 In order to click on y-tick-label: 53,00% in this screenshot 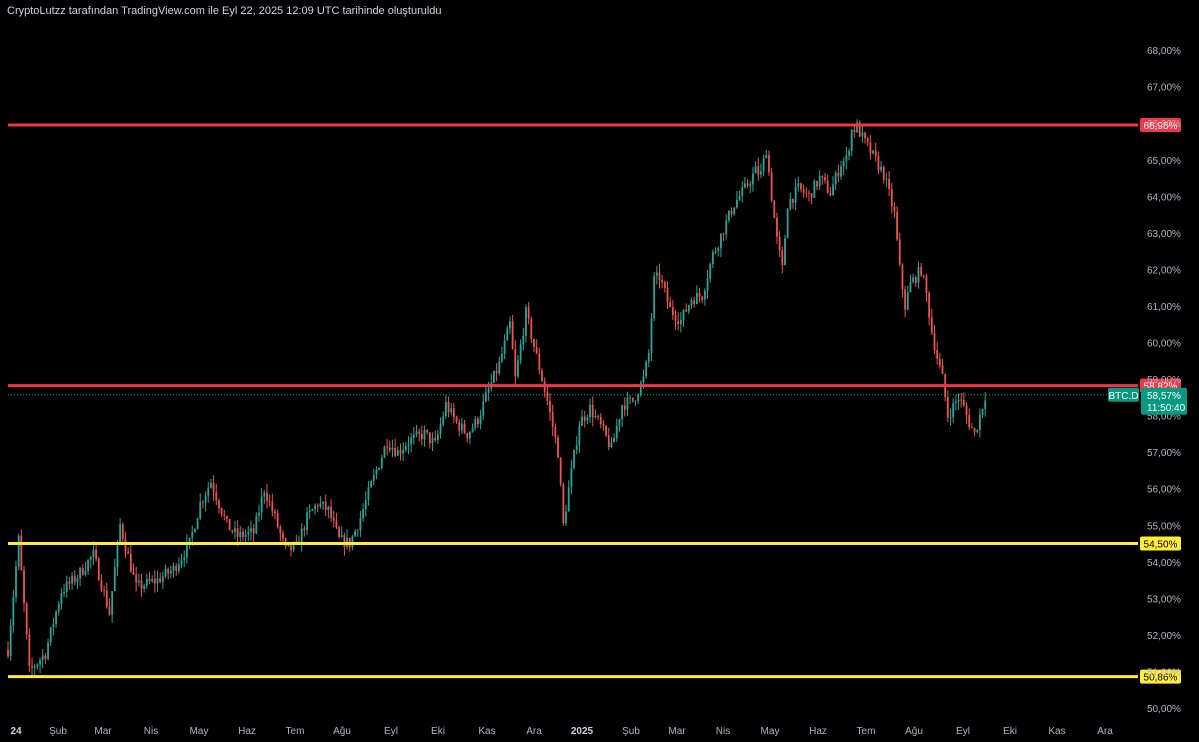, I will do `click(1164, 599)`.